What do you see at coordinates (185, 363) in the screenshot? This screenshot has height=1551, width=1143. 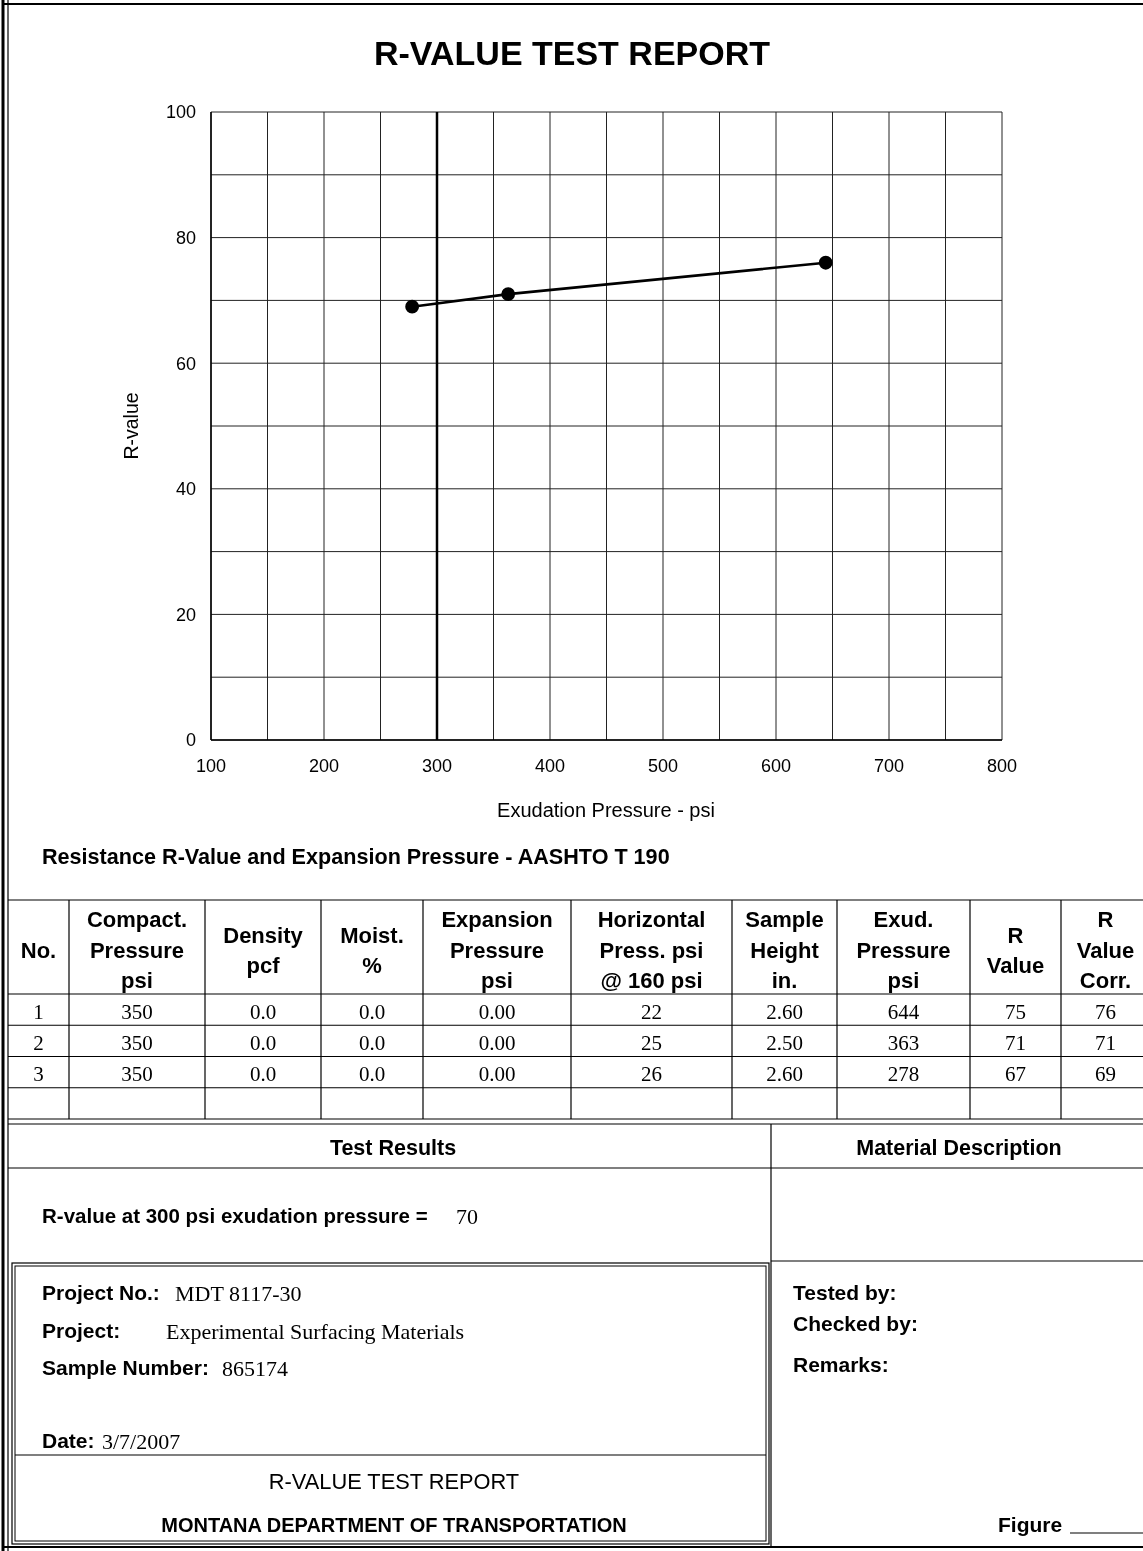 I see `y-tick-label: 60` at bounding box center [185, 363].